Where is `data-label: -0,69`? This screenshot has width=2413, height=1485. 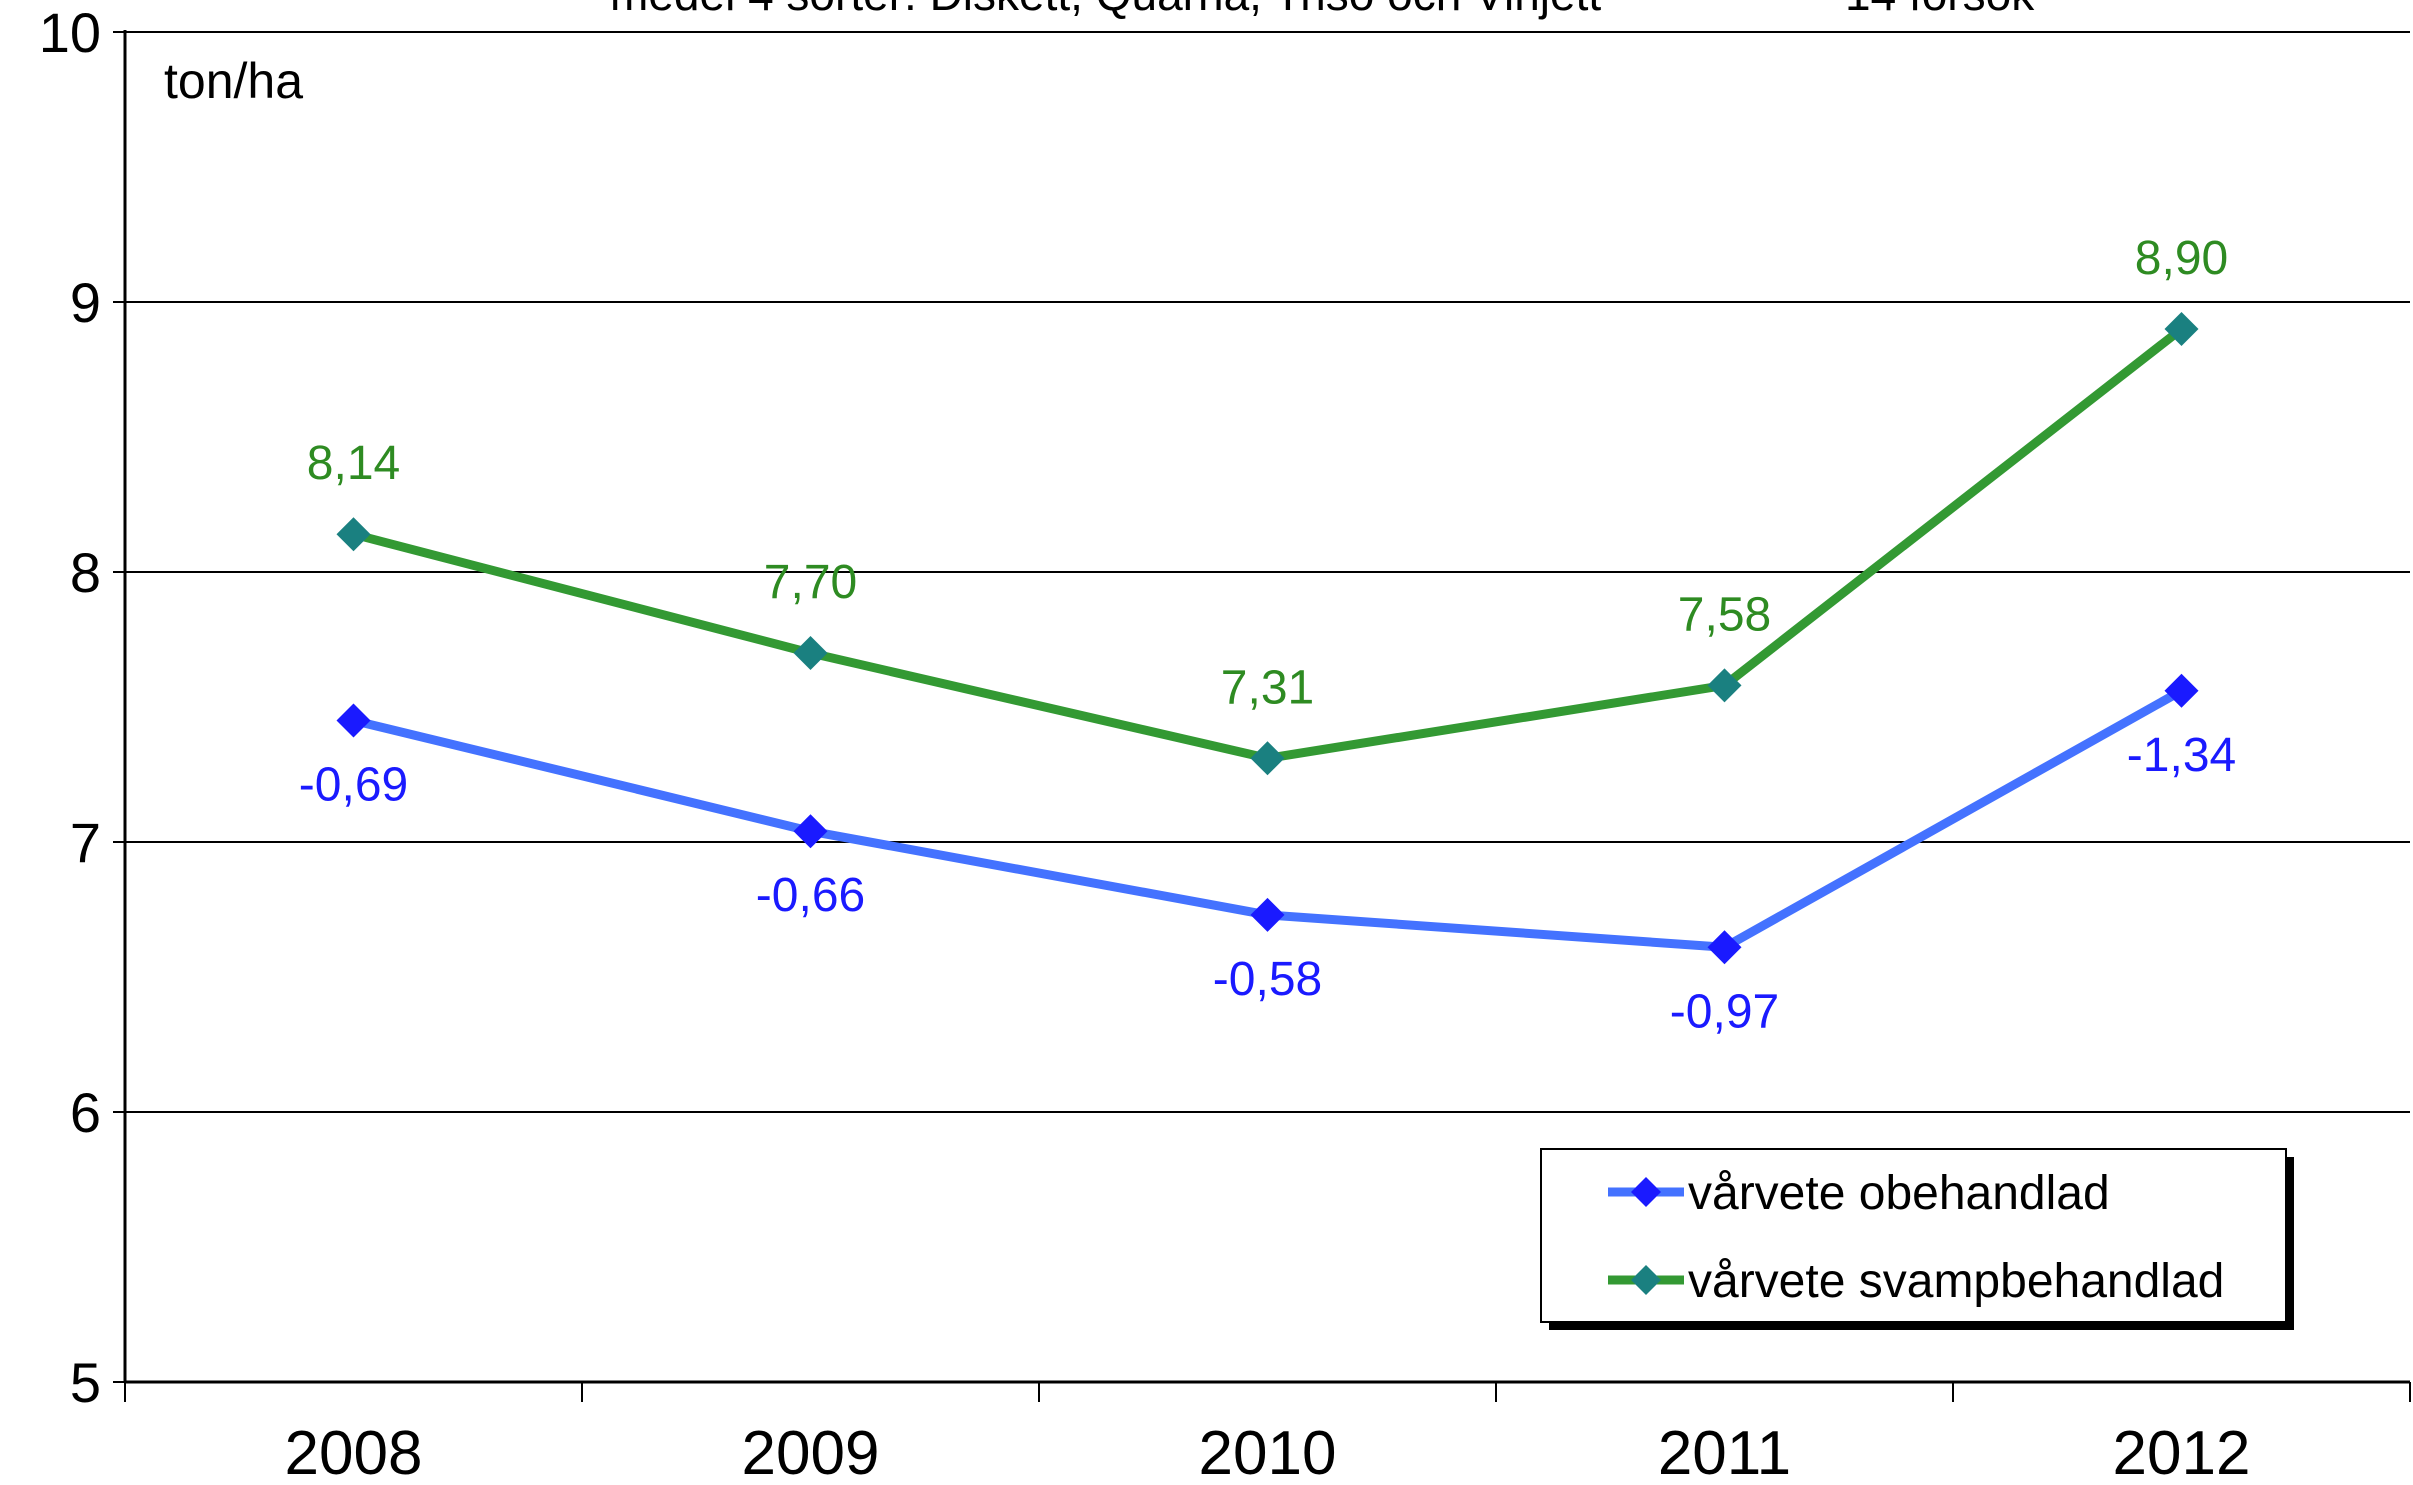
data-label: -0,69 is located at coordinates (353, 785).